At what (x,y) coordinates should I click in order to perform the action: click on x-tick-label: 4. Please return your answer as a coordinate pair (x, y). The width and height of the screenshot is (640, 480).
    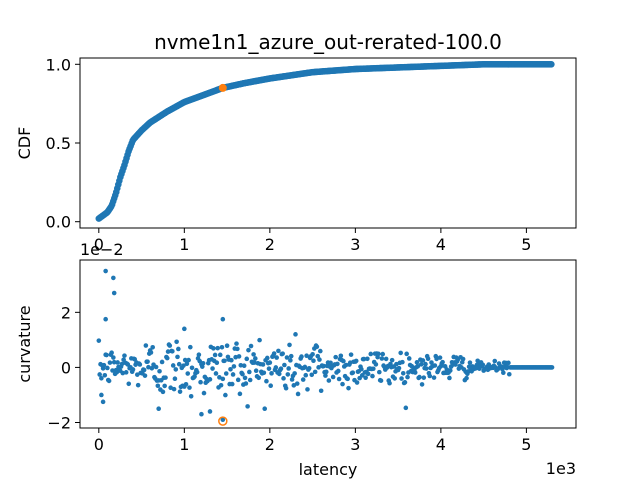
    Looking at the image, I should click on (441, 244).